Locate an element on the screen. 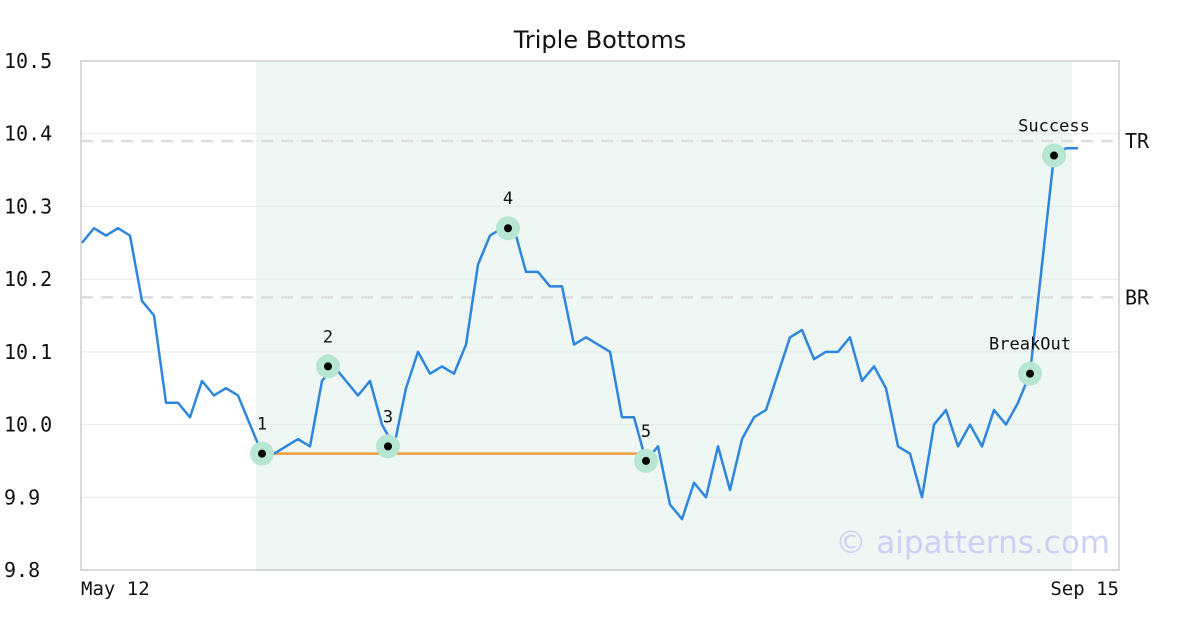 The width and height of the screenshot is (1200, 630). x-tick-label-start: May 12 is located at coordinates (115, 589).